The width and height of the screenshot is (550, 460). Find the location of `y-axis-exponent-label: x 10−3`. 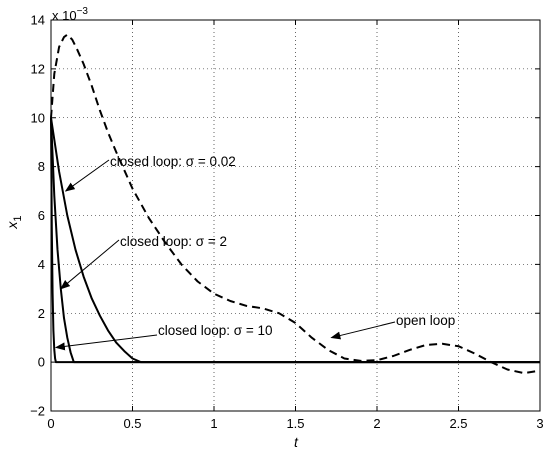

y-axis-exponent-label: x 10−3 is located at coordinates (70, 14).